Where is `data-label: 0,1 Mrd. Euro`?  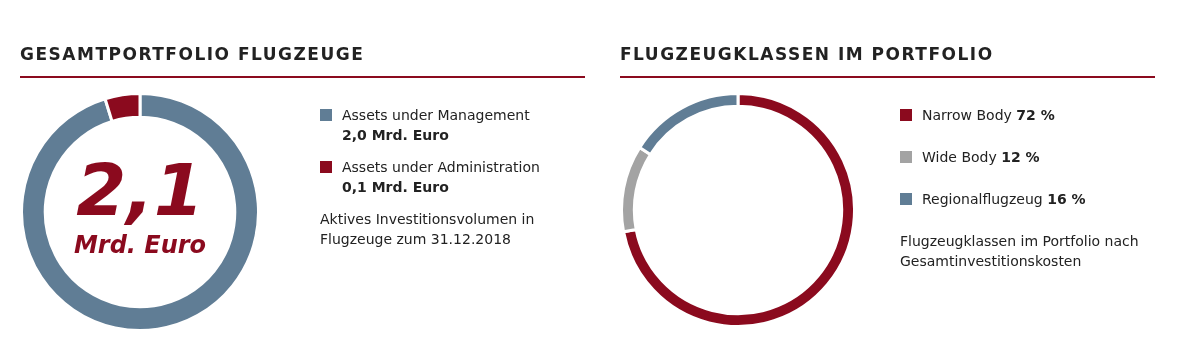
data-label: 0,1 Mrd. Euro is located at coordinates (395, 187).